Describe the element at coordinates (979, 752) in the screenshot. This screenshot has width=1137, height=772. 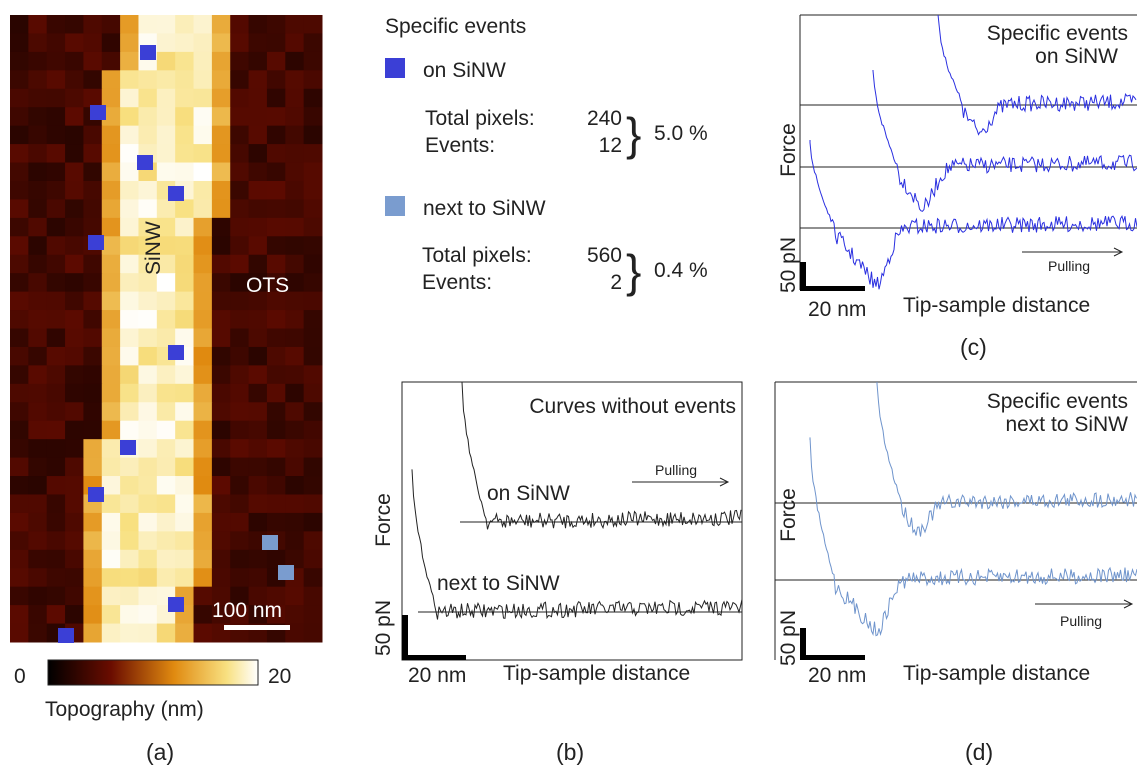
I see `caption: (d)` at that location.